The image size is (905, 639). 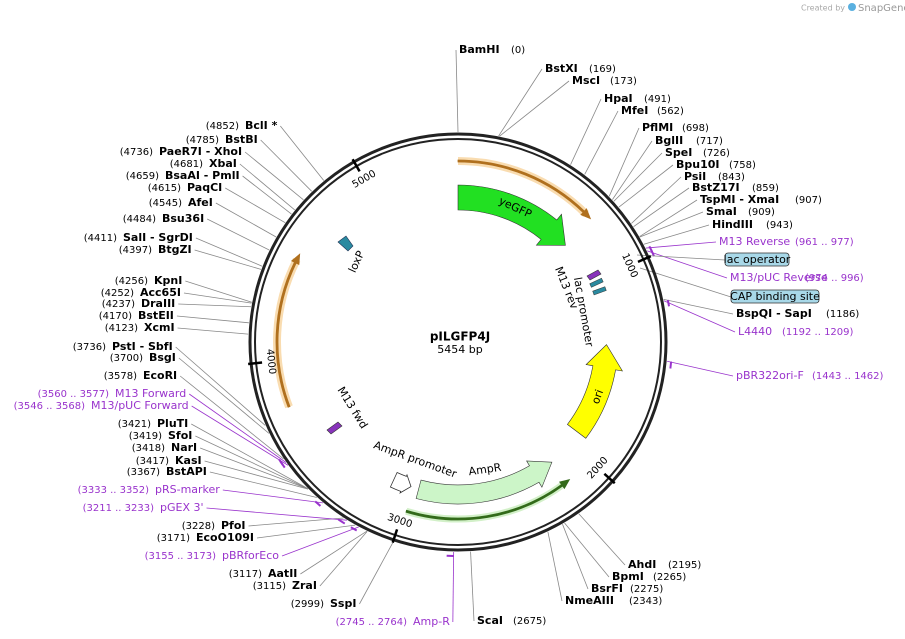 What do you see at coordinates (74, 394) in the screenshot?
I see `primer-range: (3560 .. 3577)` at bounding box center [74, 394].